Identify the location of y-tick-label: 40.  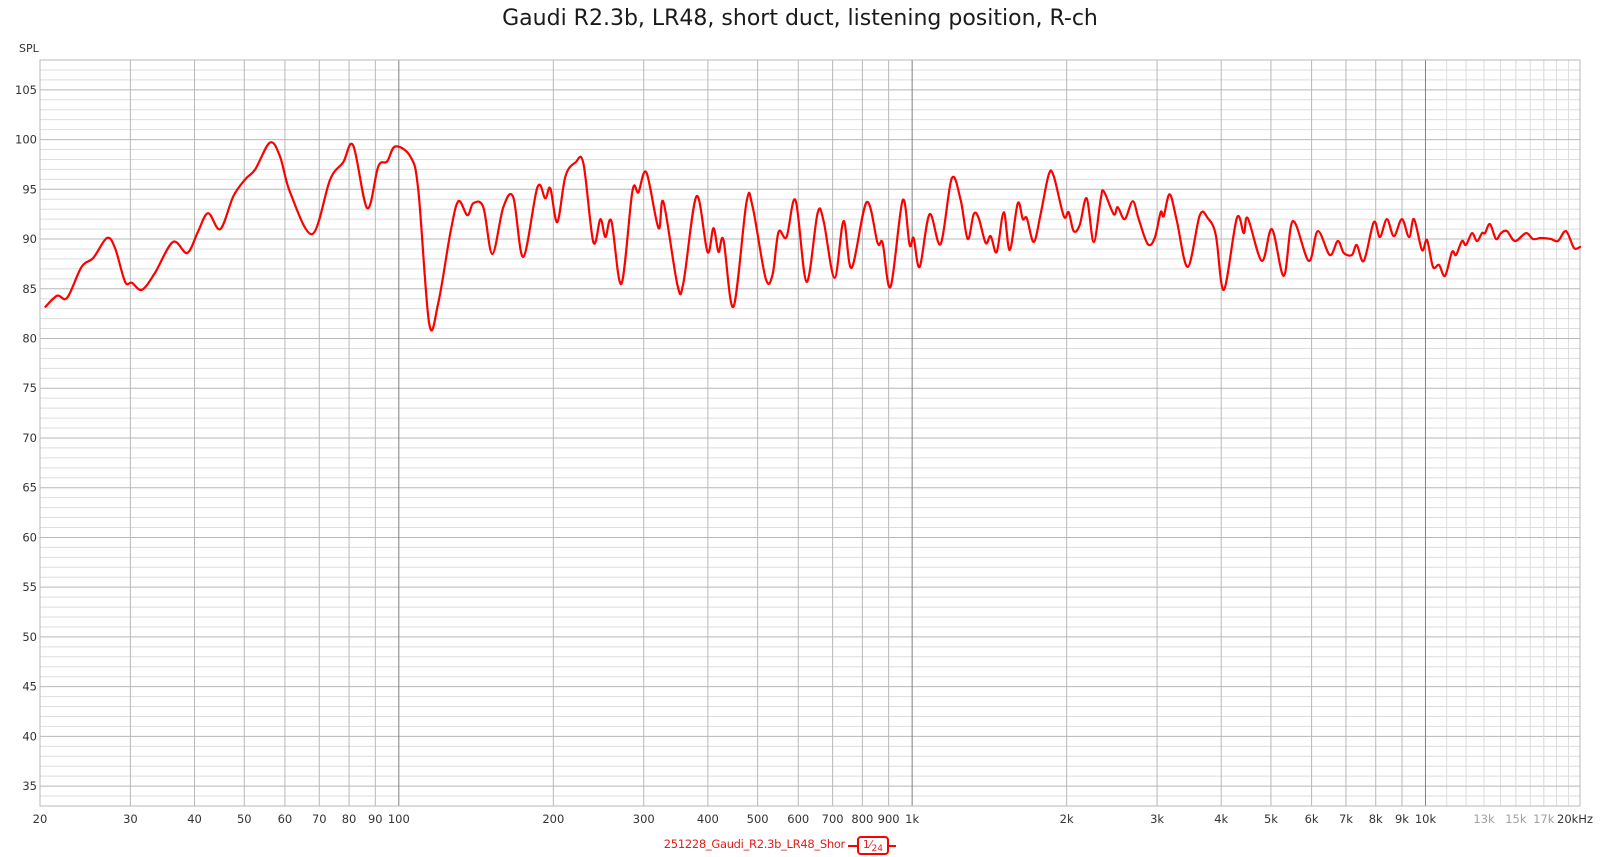
(29, 736).